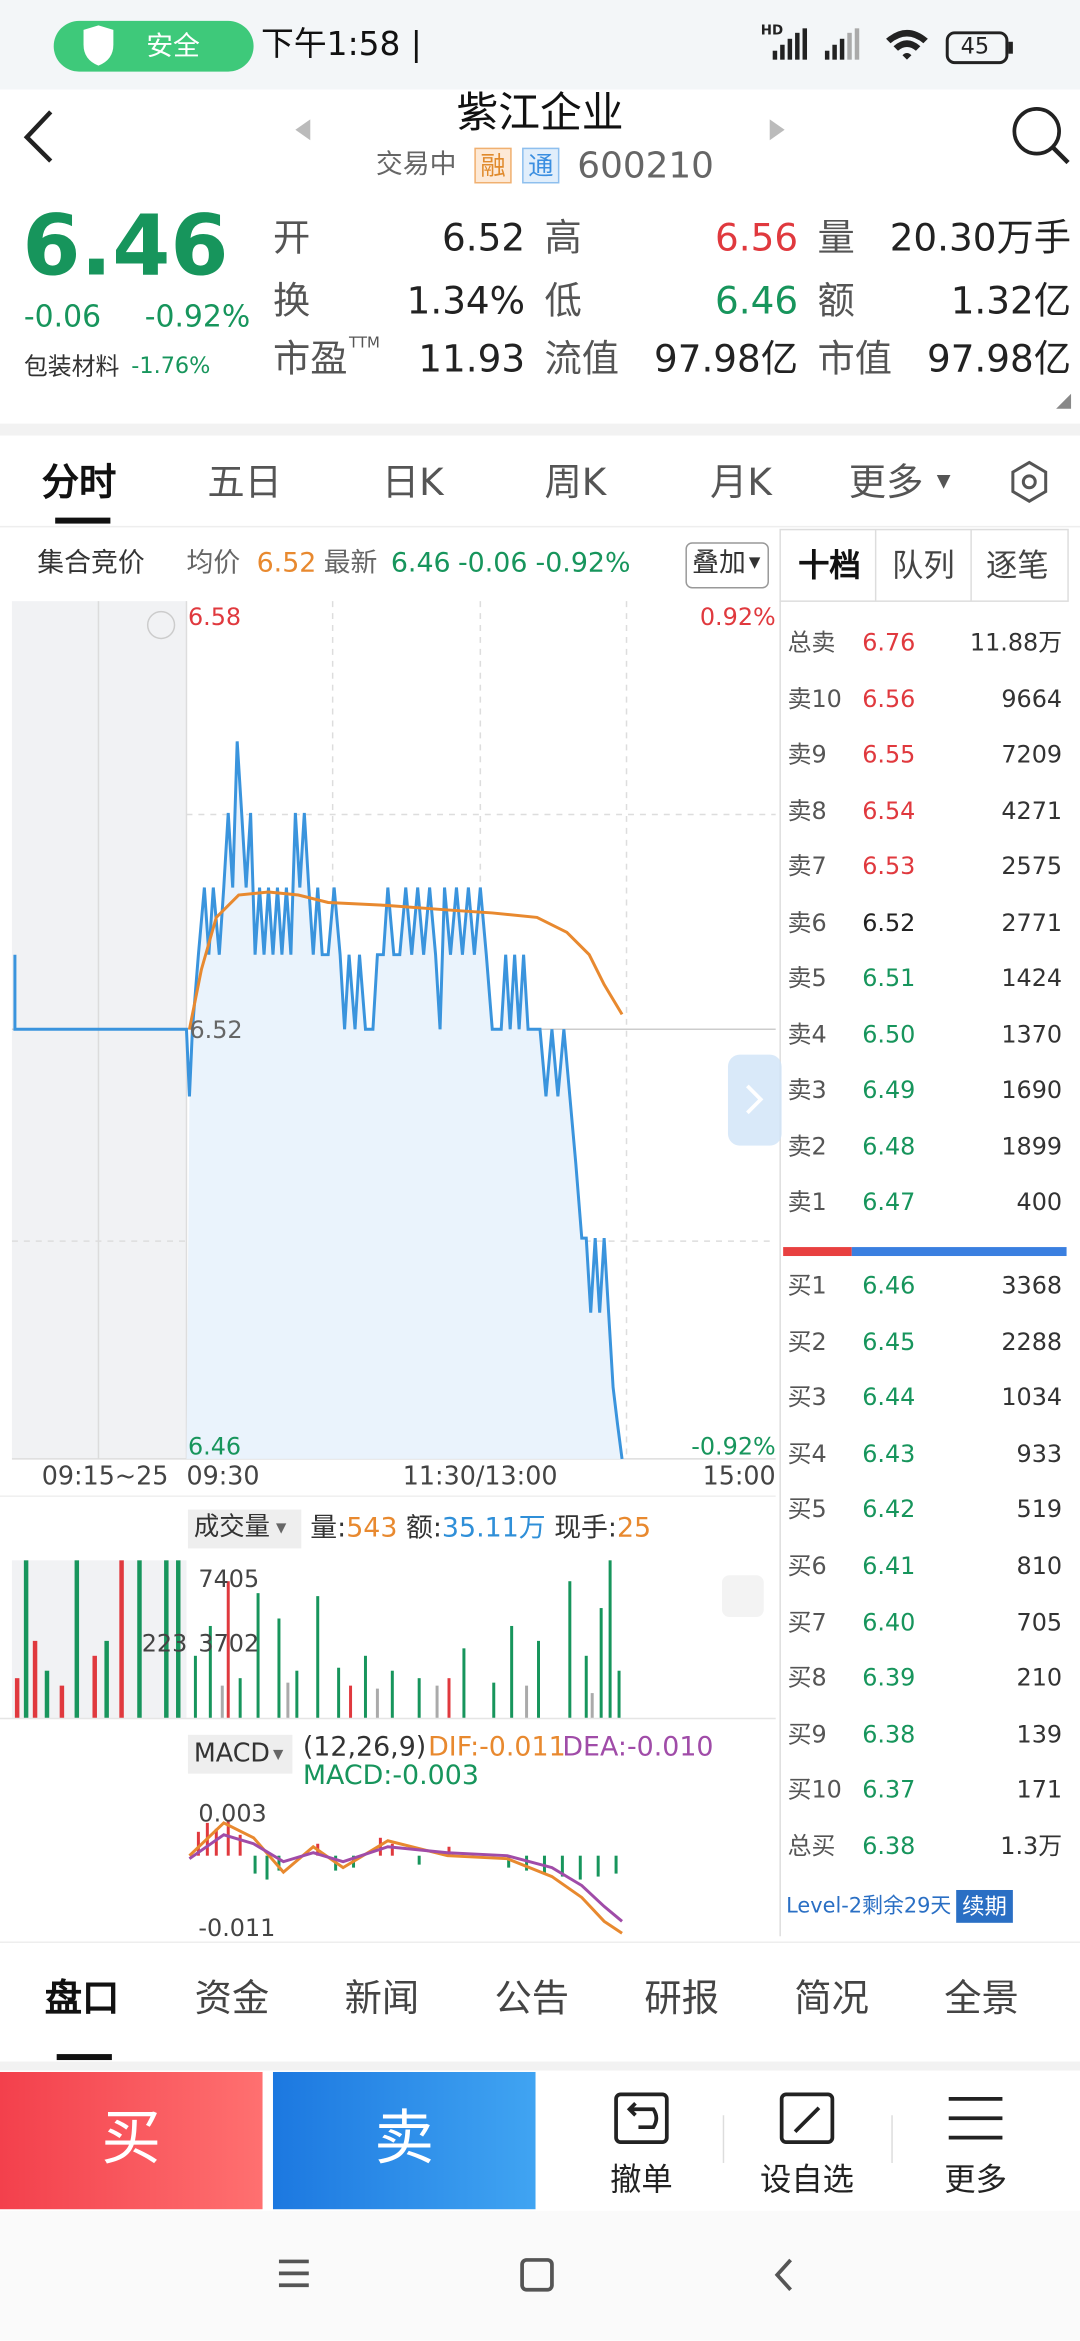  Describe the element at coordinates (420, 563) in the screenshot. I see `last-value: 6.46` at that location.